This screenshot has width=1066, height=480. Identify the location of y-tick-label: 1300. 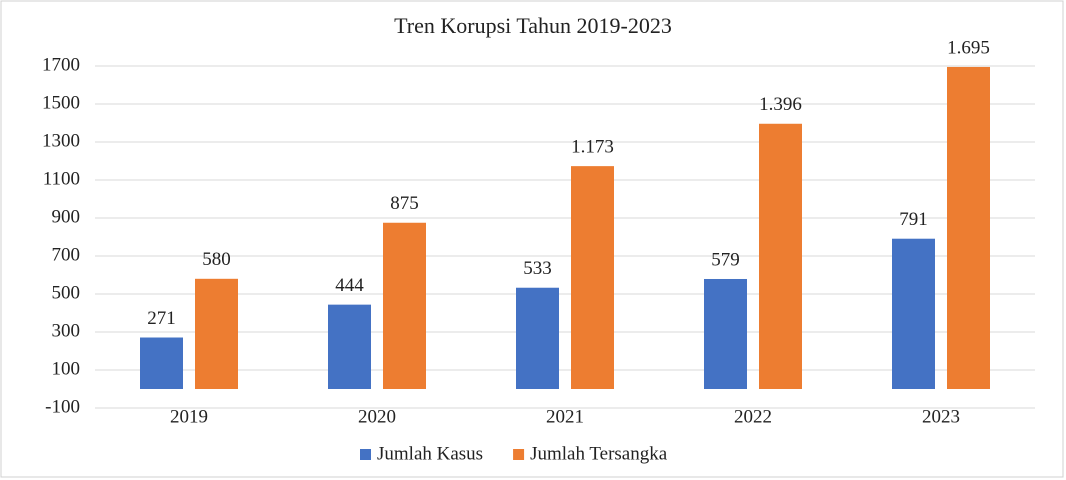
(61, 140).